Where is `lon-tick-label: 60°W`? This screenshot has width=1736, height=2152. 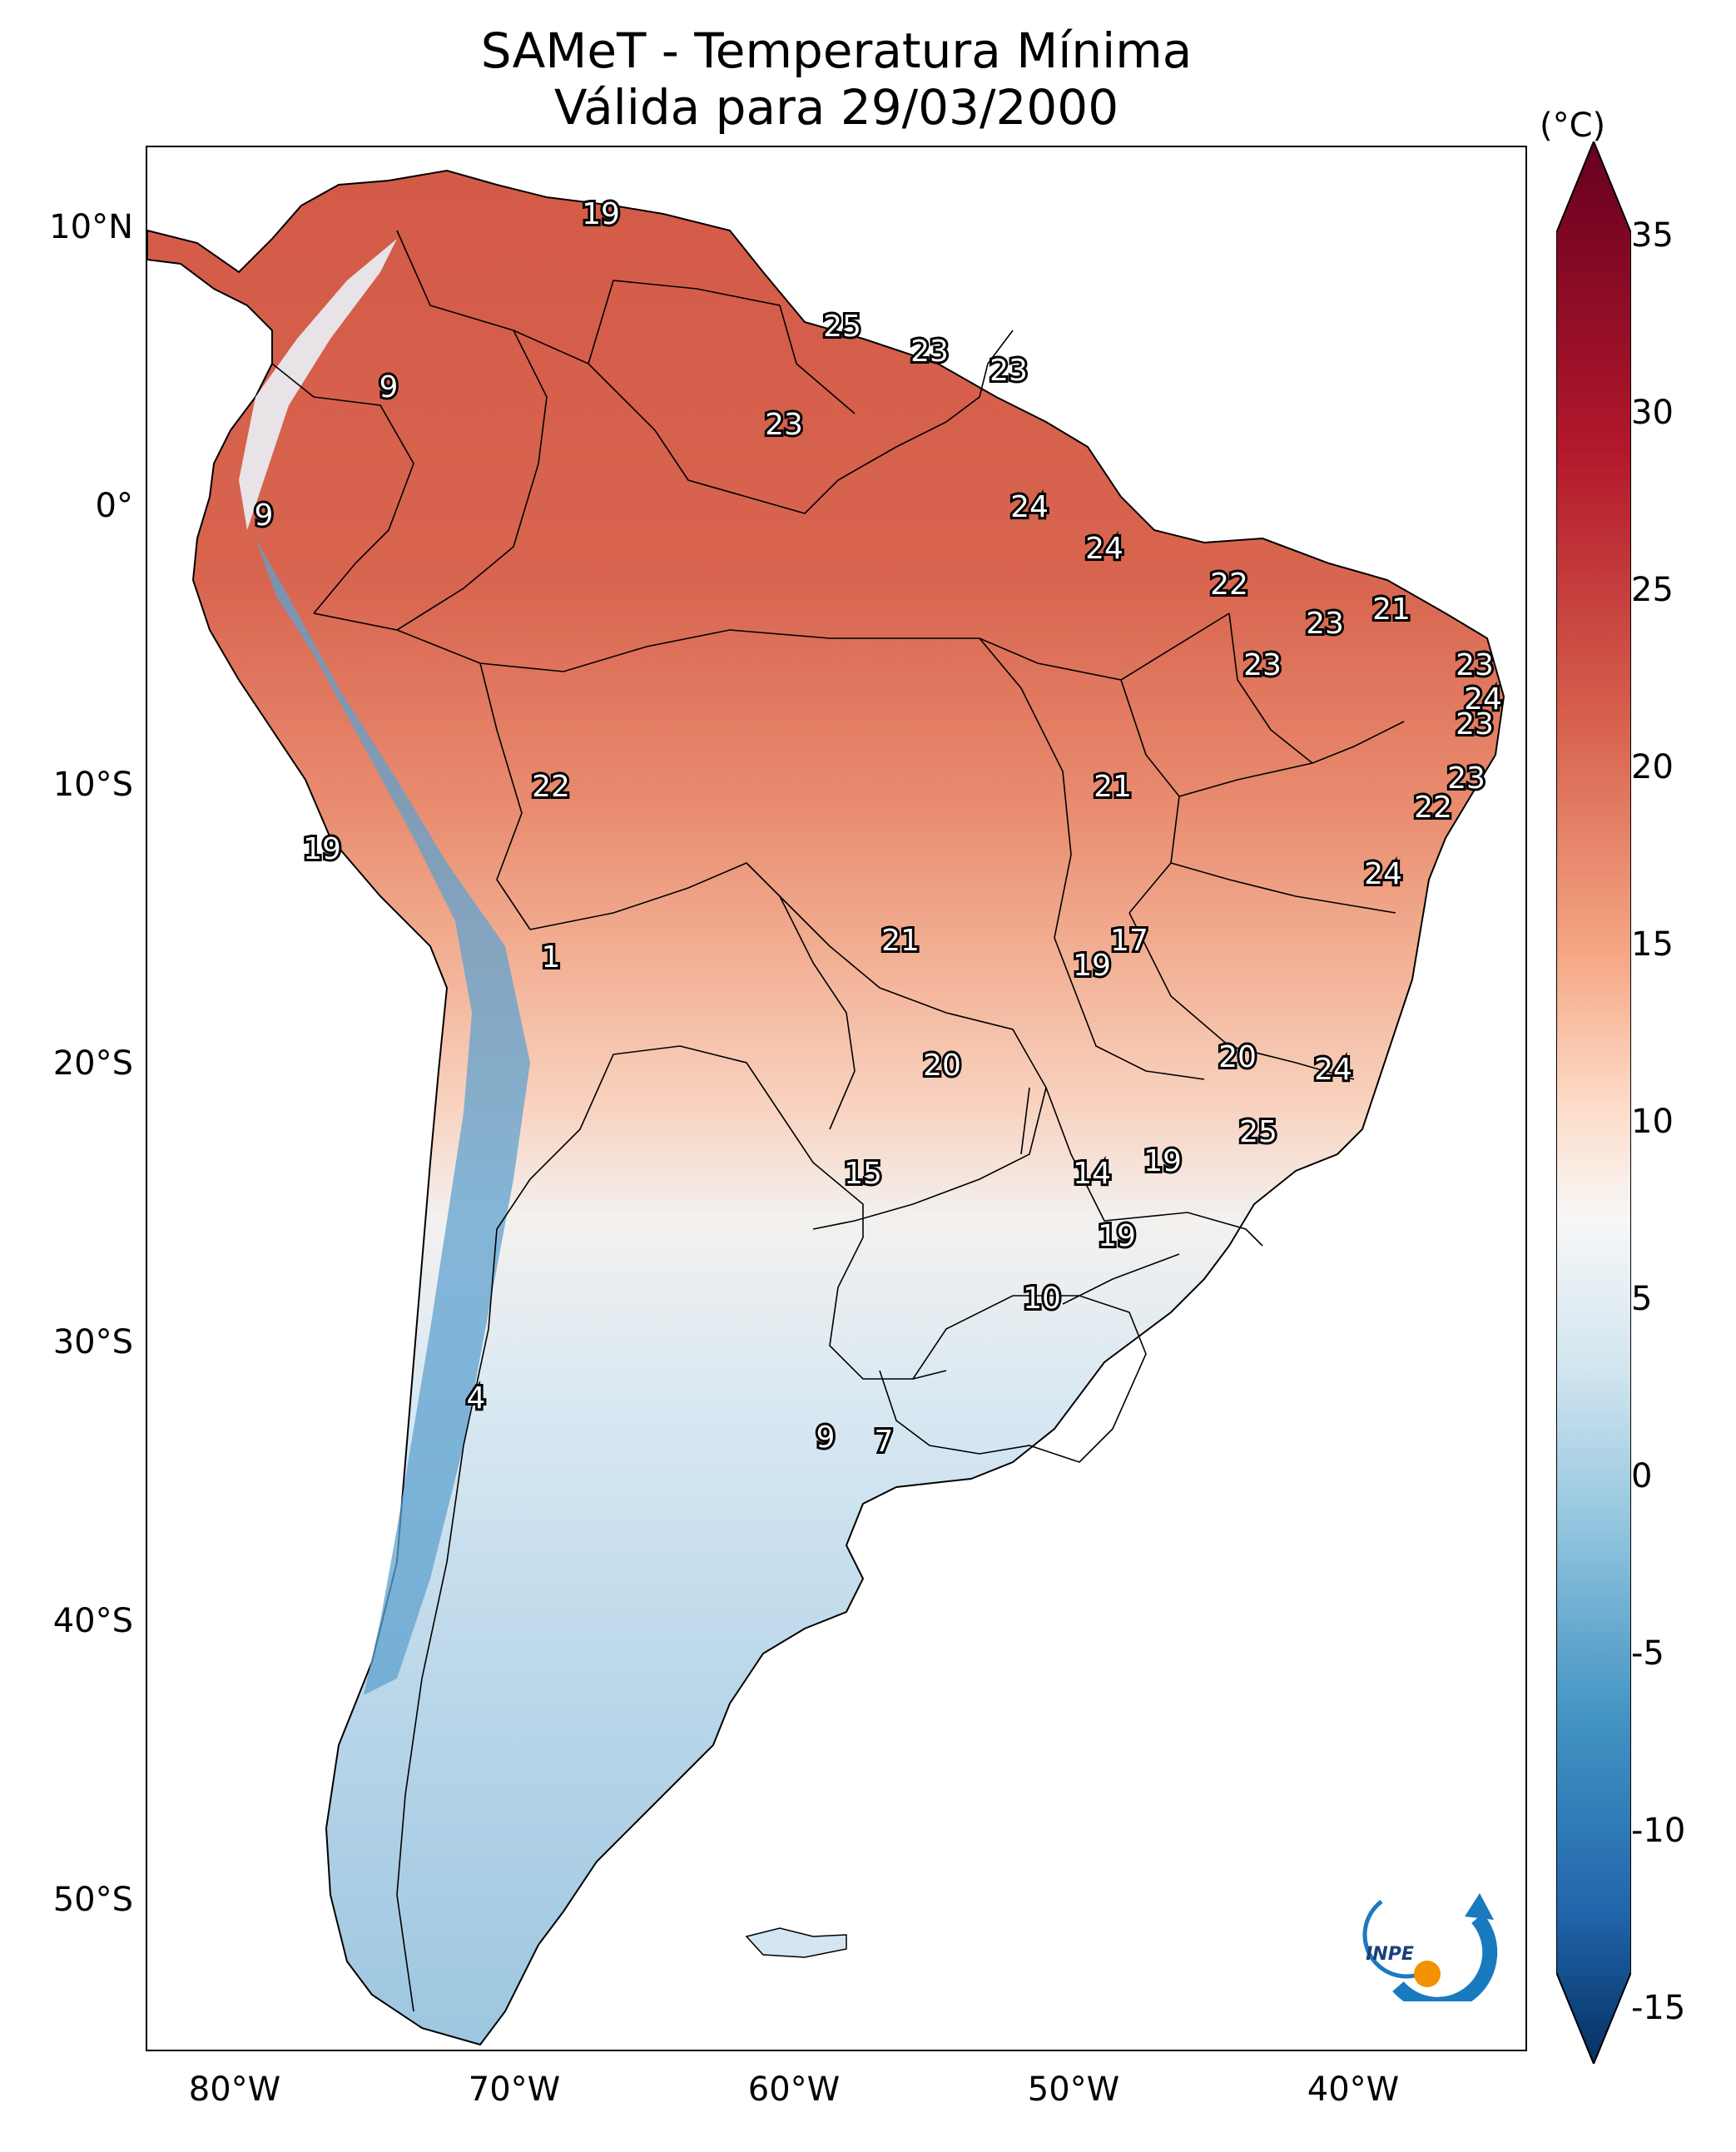 lon-tick-label: 60°W is located at coordinates (794, 2089).